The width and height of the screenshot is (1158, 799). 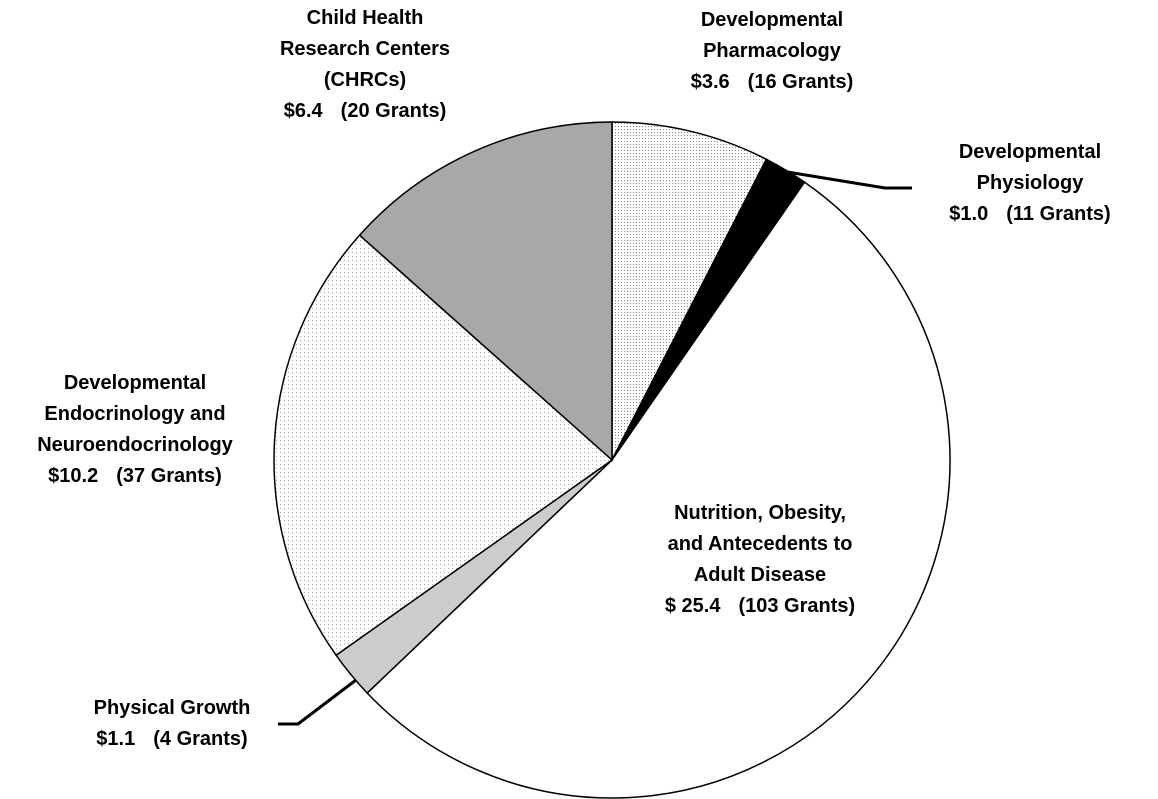 I want to click on category-name: Developmental Pharmacology, so click(x=772, y=35).